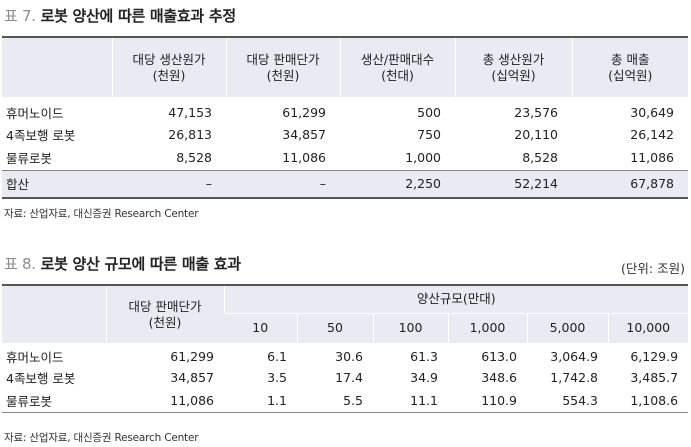 This screenshot has width=691, height=447. I want to click on table-cell: 613.0, so click(499, 356).